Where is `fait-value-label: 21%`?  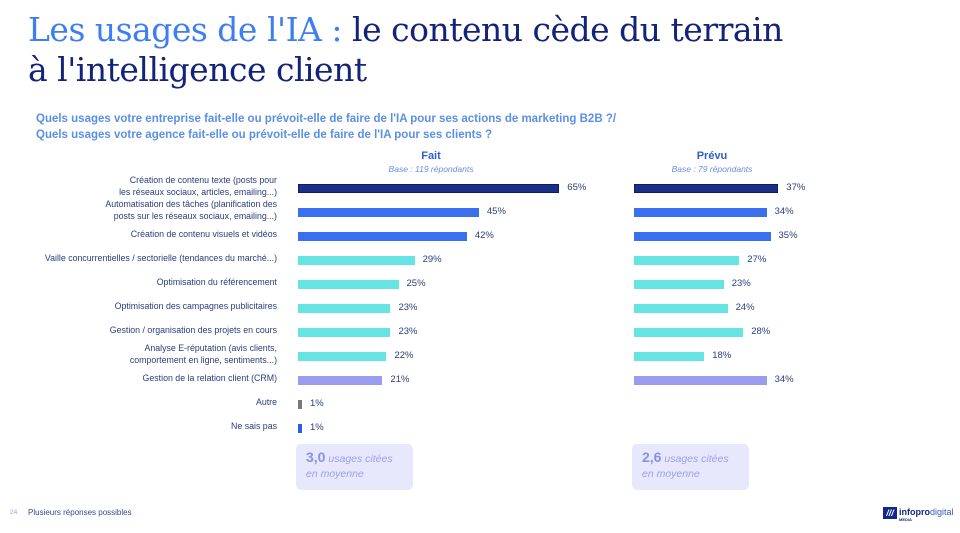
fait-value-label: 21% is located at coordinates (400, 379).